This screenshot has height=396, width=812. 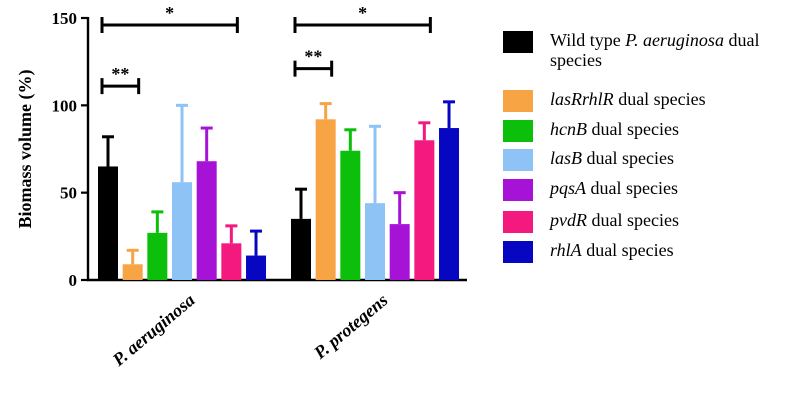 I want to click on legend-label-part: rhlA, so click(x=566, y=250).